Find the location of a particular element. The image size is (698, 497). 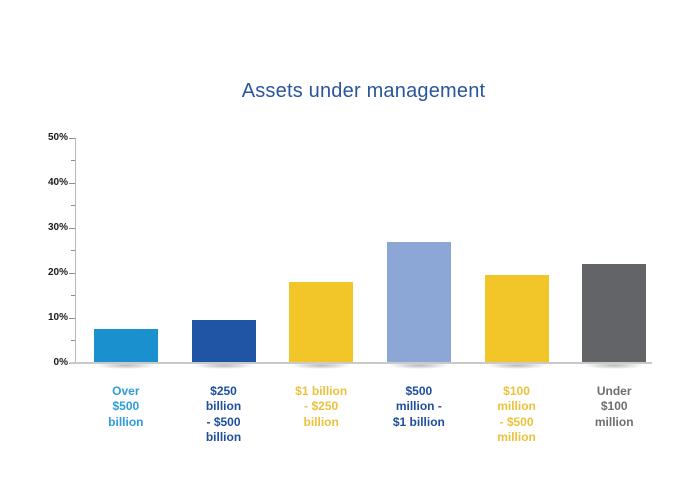

y-tick-label: 50% is located at coordinates (57, 137).